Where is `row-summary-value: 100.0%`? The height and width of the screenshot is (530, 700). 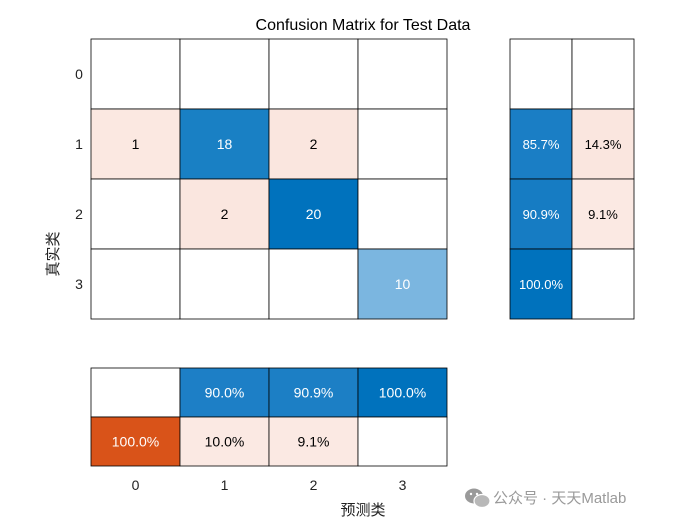 row-summary-value: 100.0% is located at coordinates (541, 284).